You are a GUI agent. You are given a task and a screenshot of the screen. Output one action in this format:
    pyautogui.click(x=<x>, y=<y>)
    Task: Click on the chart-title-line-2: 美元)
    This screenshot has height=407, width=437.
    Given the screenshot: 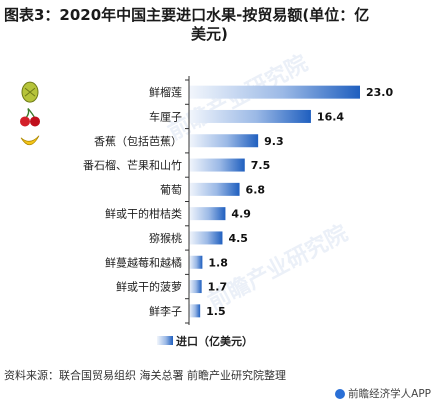 What is the action you would take?
    pyautogui.click(x=209, y=34)
    